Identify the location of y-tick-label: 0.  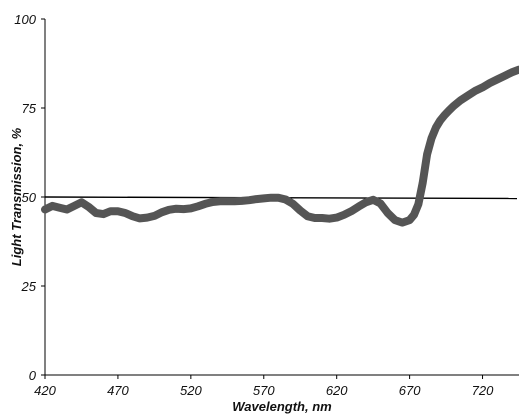
(33, 375).